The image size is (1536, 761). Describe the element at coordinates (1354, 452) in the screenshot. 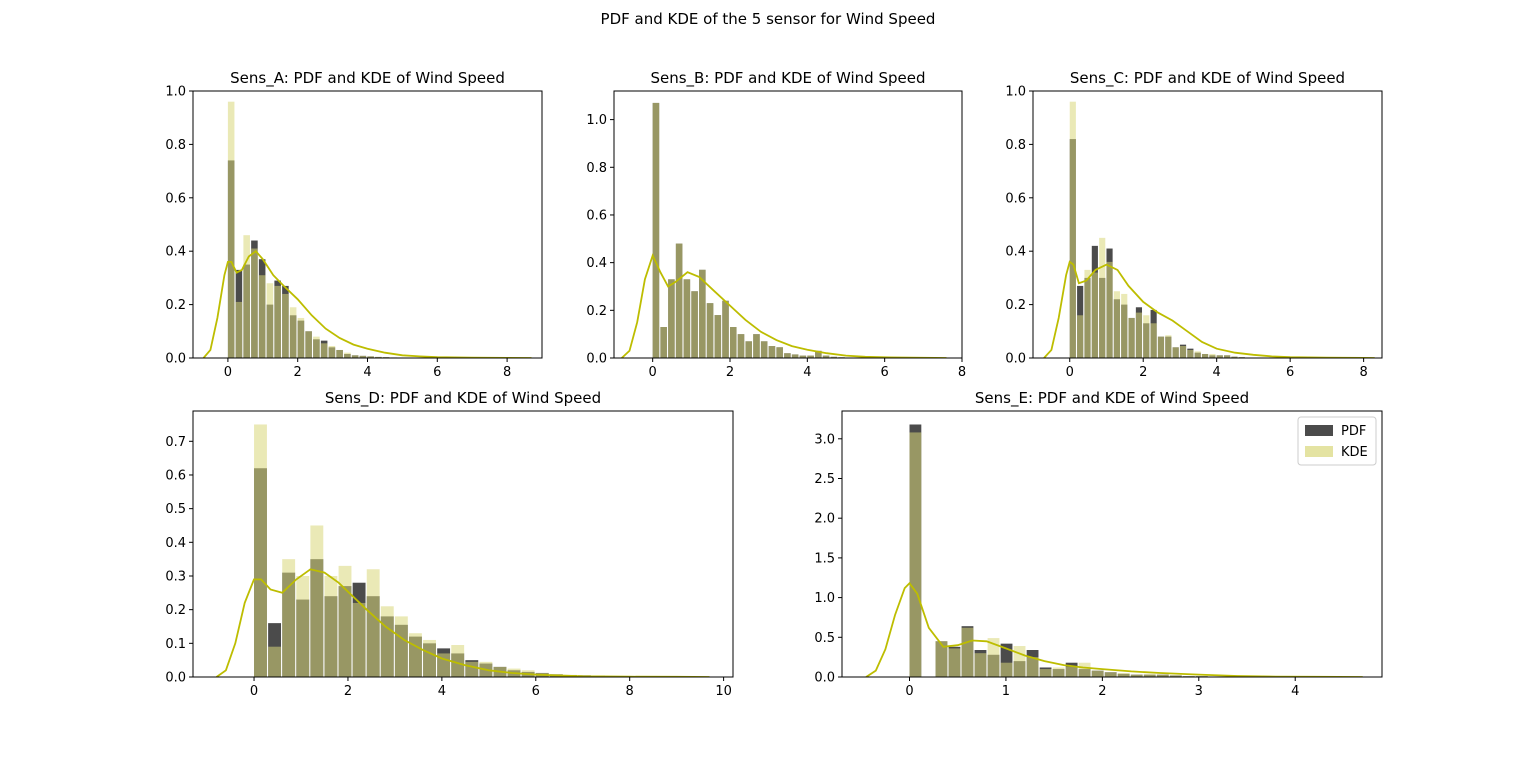

I see `legend-label-kde: KDE` at that location.